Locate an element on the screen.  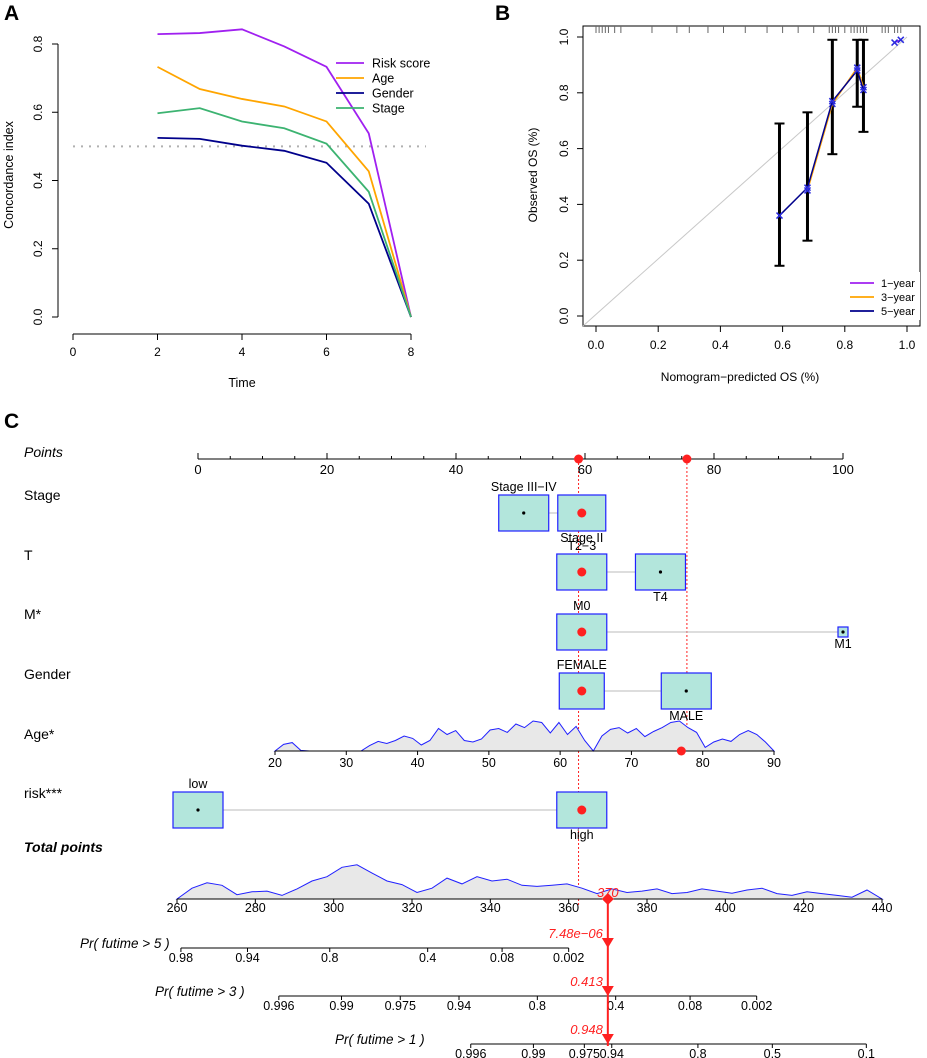
level-box is located at coordinates (524, 513).